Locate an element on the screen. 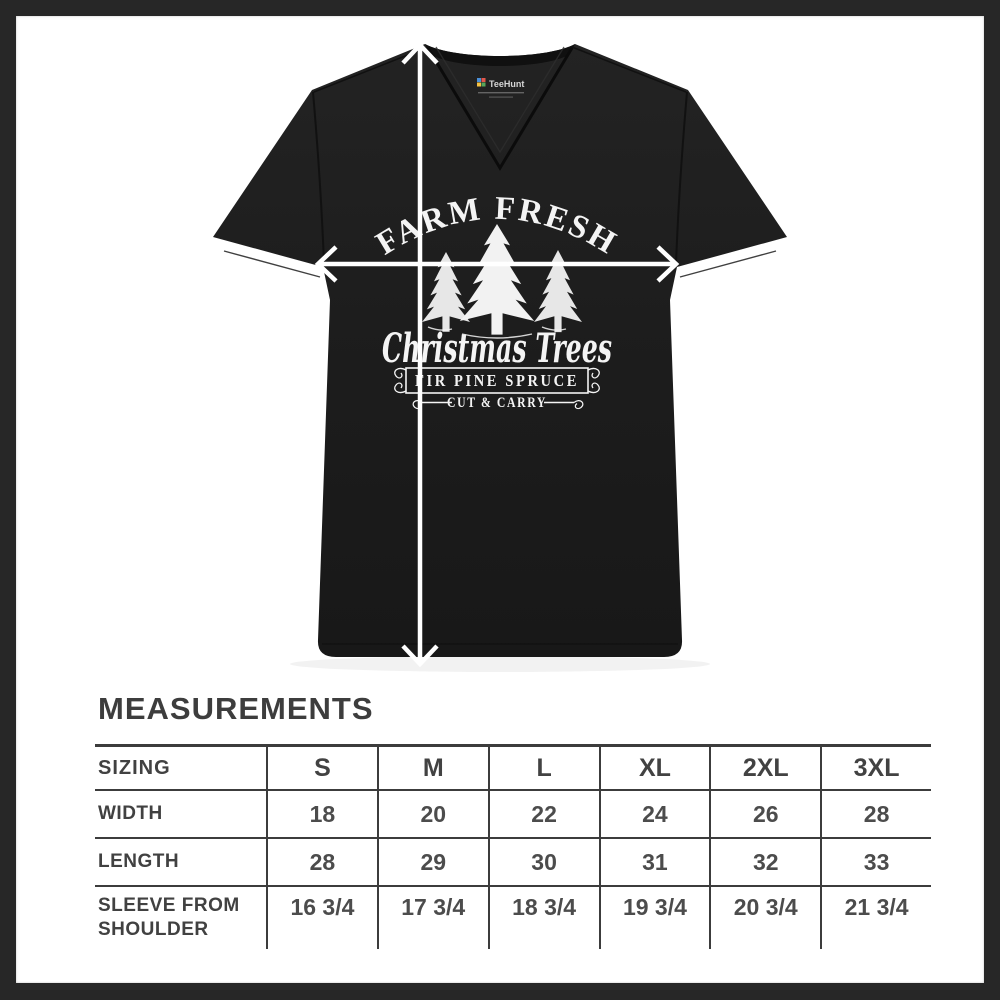 This screenshot has height=1000, width=1000. cell-value: 22 is located at coordinates (543, 814).